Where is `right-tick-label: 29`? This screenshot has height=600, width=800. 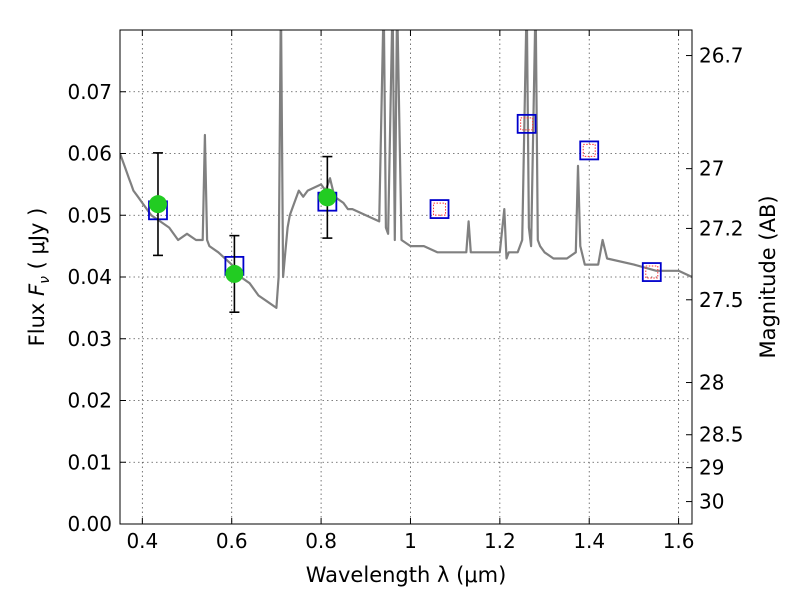
right-tick-label: 29 is located at coordinates (711, 468).